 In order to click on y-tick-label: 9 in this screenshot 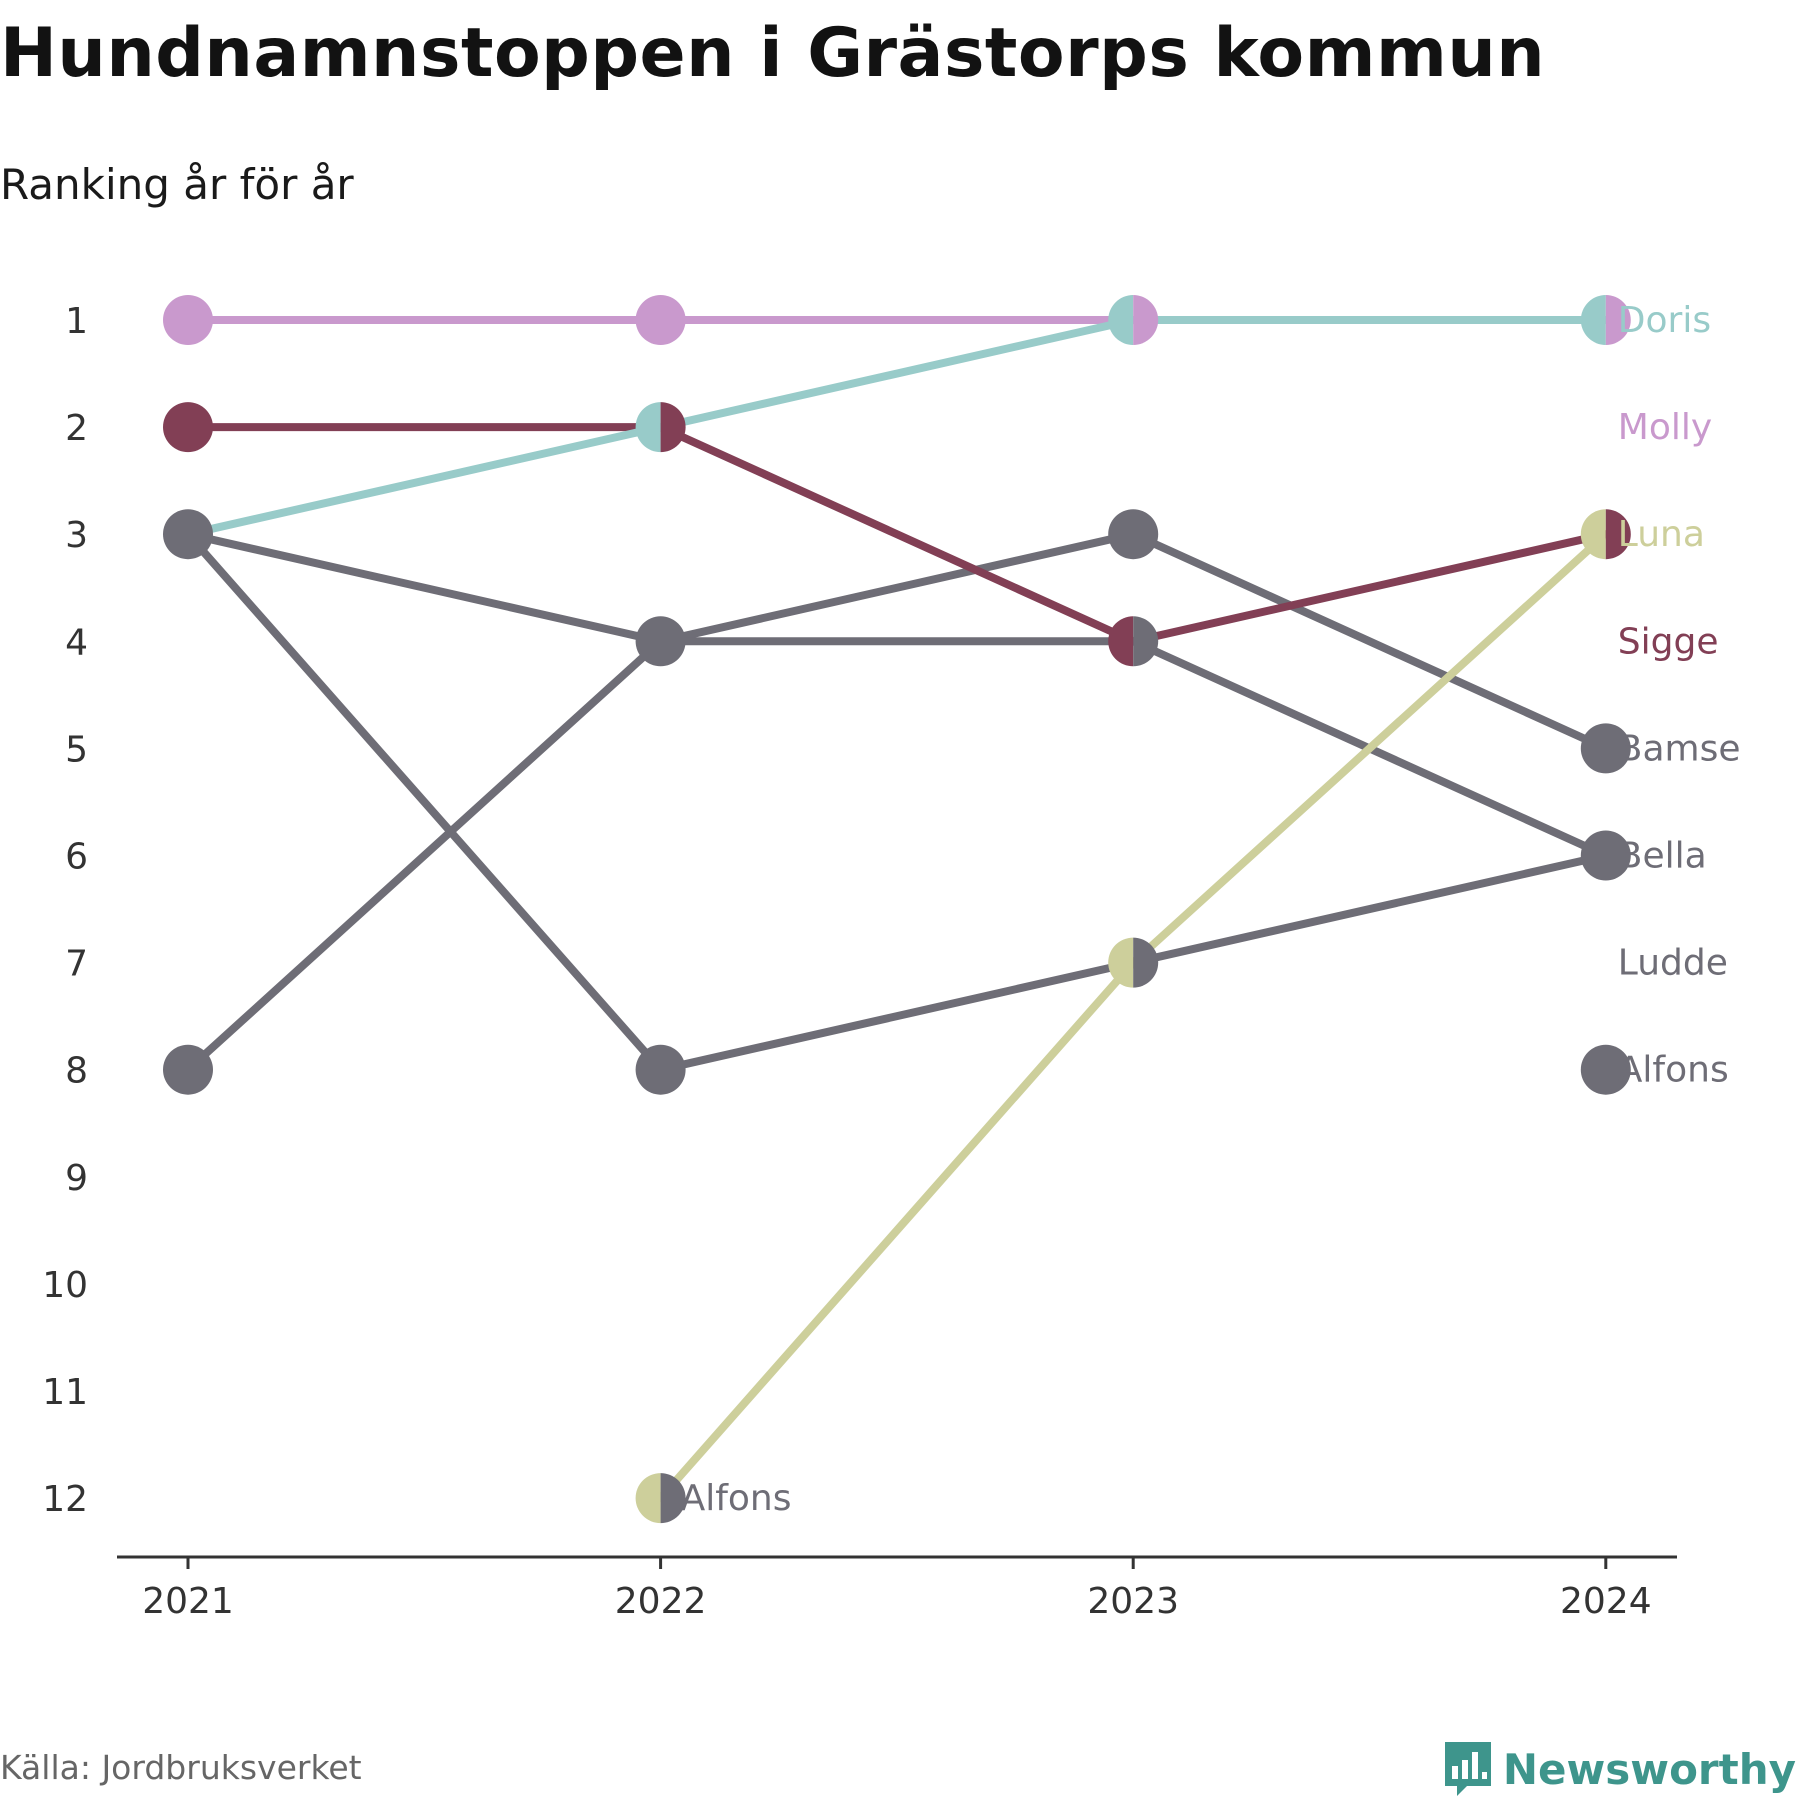, I will do `click(76, 1178)`.